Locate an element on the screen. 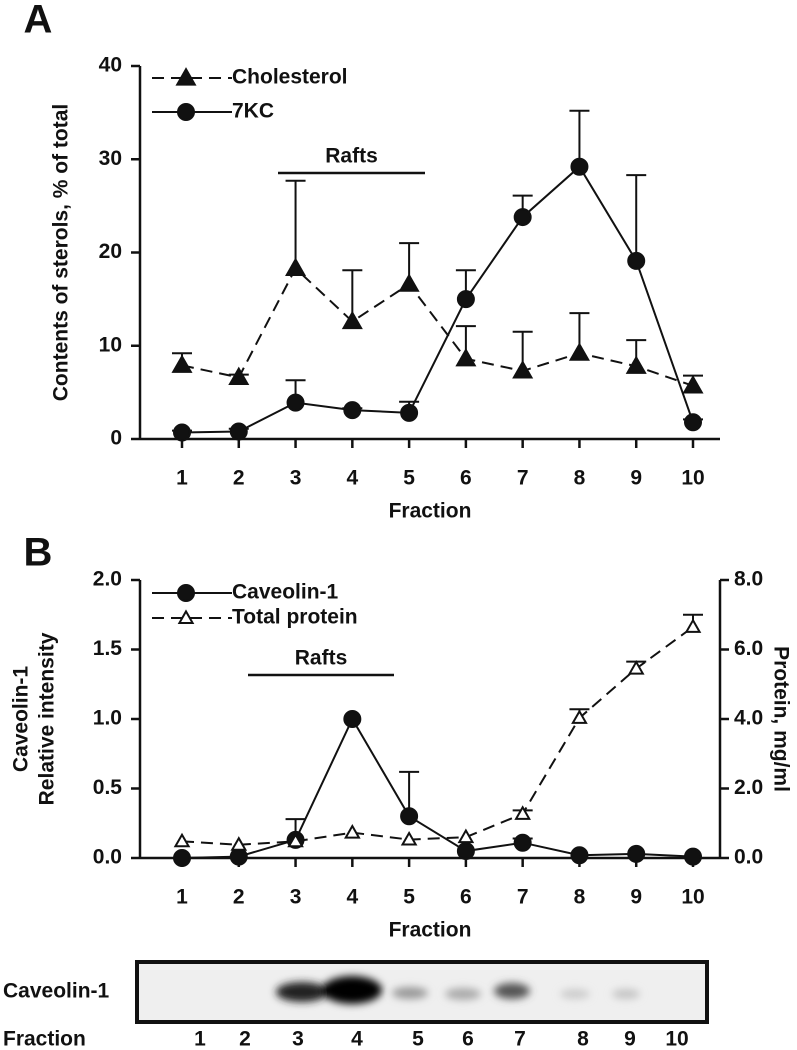 The image size is (797, 1050). y-tick-label: 2.0 is located at coordinates (107, 579).